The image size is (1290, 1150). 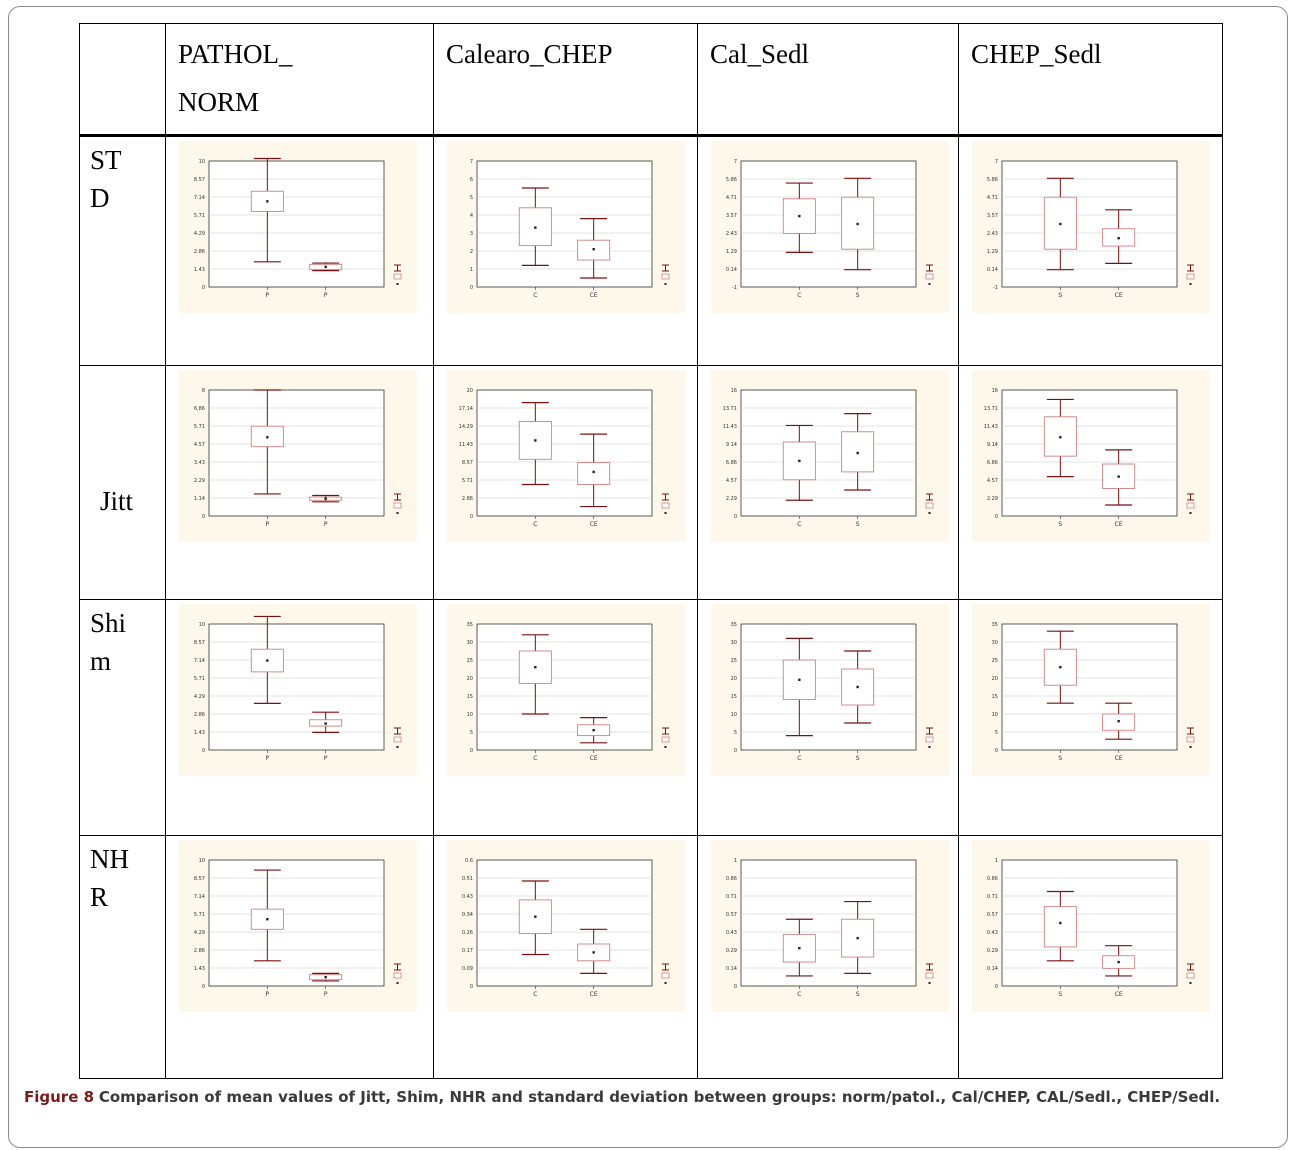 I want to click on chart-cell: 0 0.14 0.29 0.43 0.57 0.71 0.86 1 S CE, so click(x=1090, y=957).